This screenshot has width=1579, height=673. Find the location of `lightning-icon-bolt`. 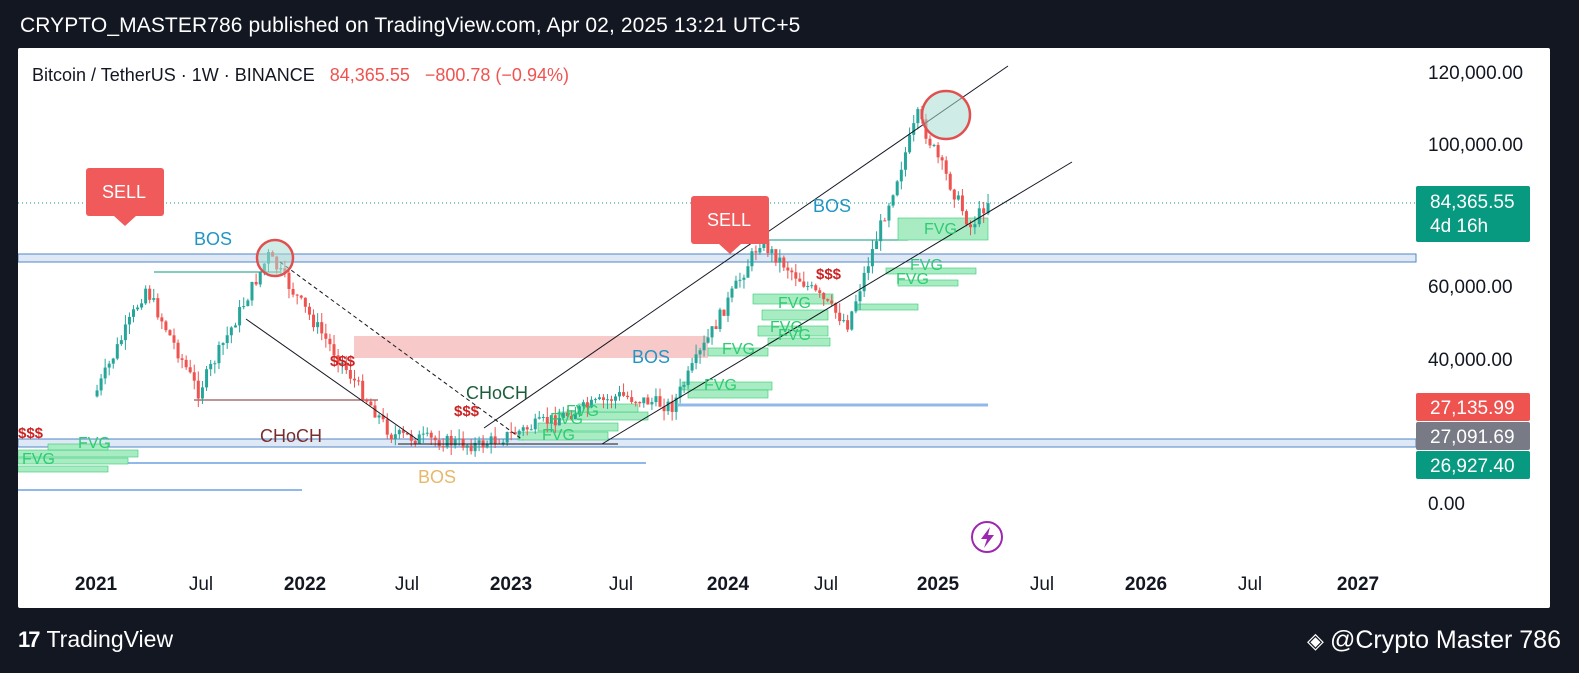

lightning-icon-bolt is located at coordinates (987, 537).